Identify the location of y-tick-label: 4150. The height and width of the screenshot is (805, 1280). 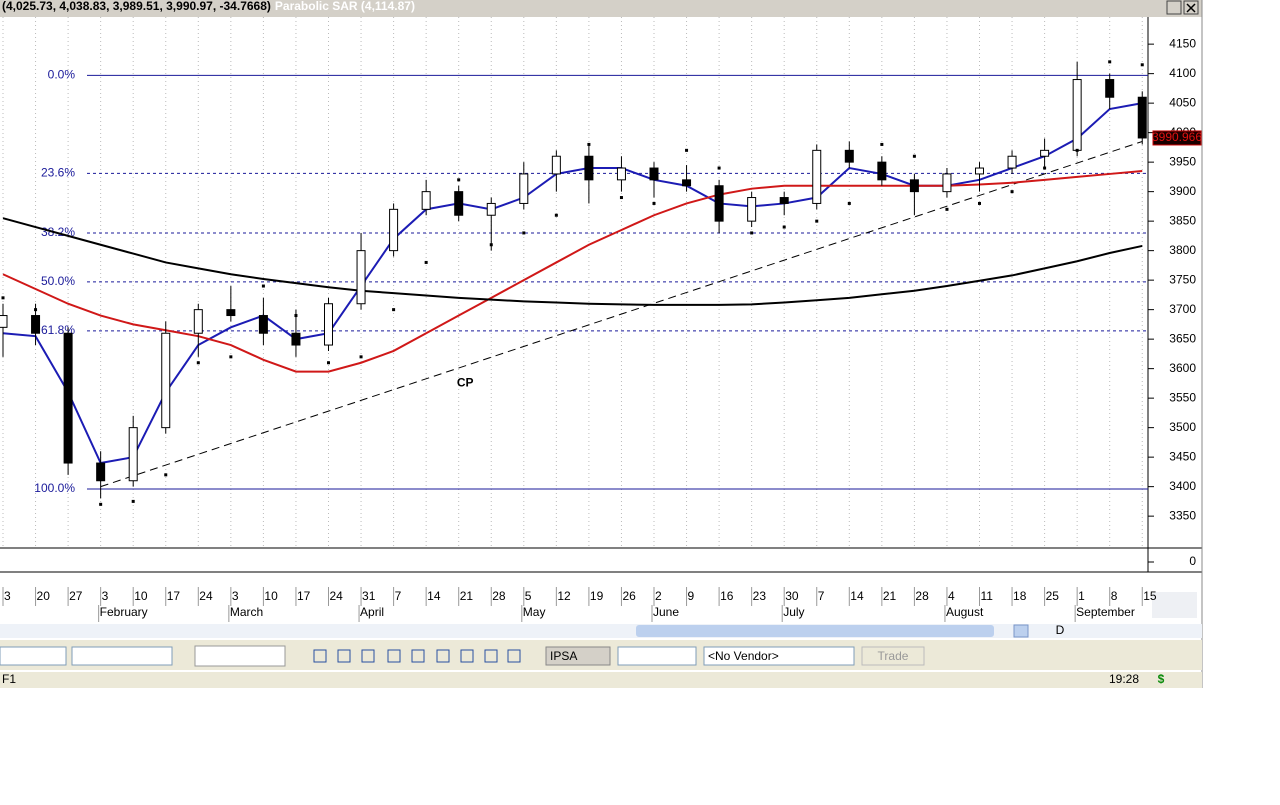
(1182, 43).